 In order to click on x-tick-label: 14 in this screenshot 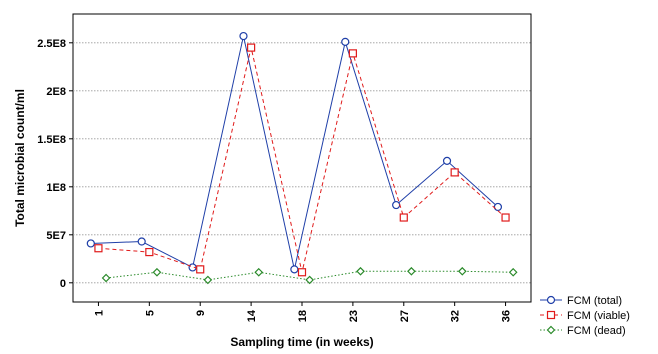, I will do `click(252, 315)`.